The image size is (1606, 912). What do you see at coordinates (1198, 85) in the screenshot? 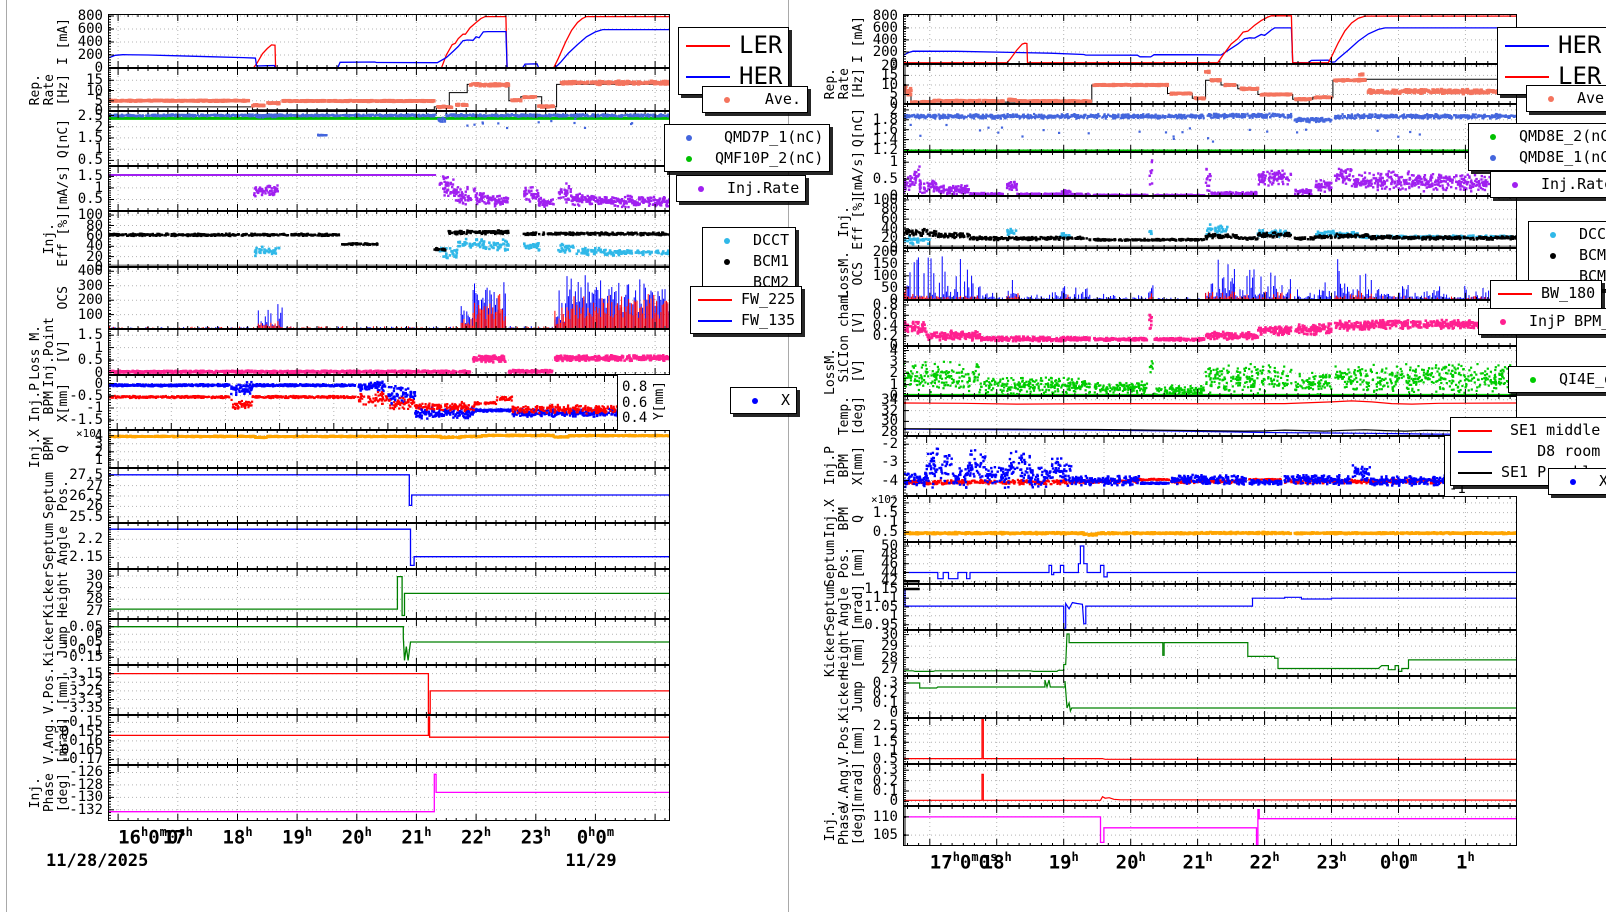
I see `strip-chart-rep-rate: Rep. Rate [Hz] 20 15 10 5 0` at bounding box center [1198, 85].